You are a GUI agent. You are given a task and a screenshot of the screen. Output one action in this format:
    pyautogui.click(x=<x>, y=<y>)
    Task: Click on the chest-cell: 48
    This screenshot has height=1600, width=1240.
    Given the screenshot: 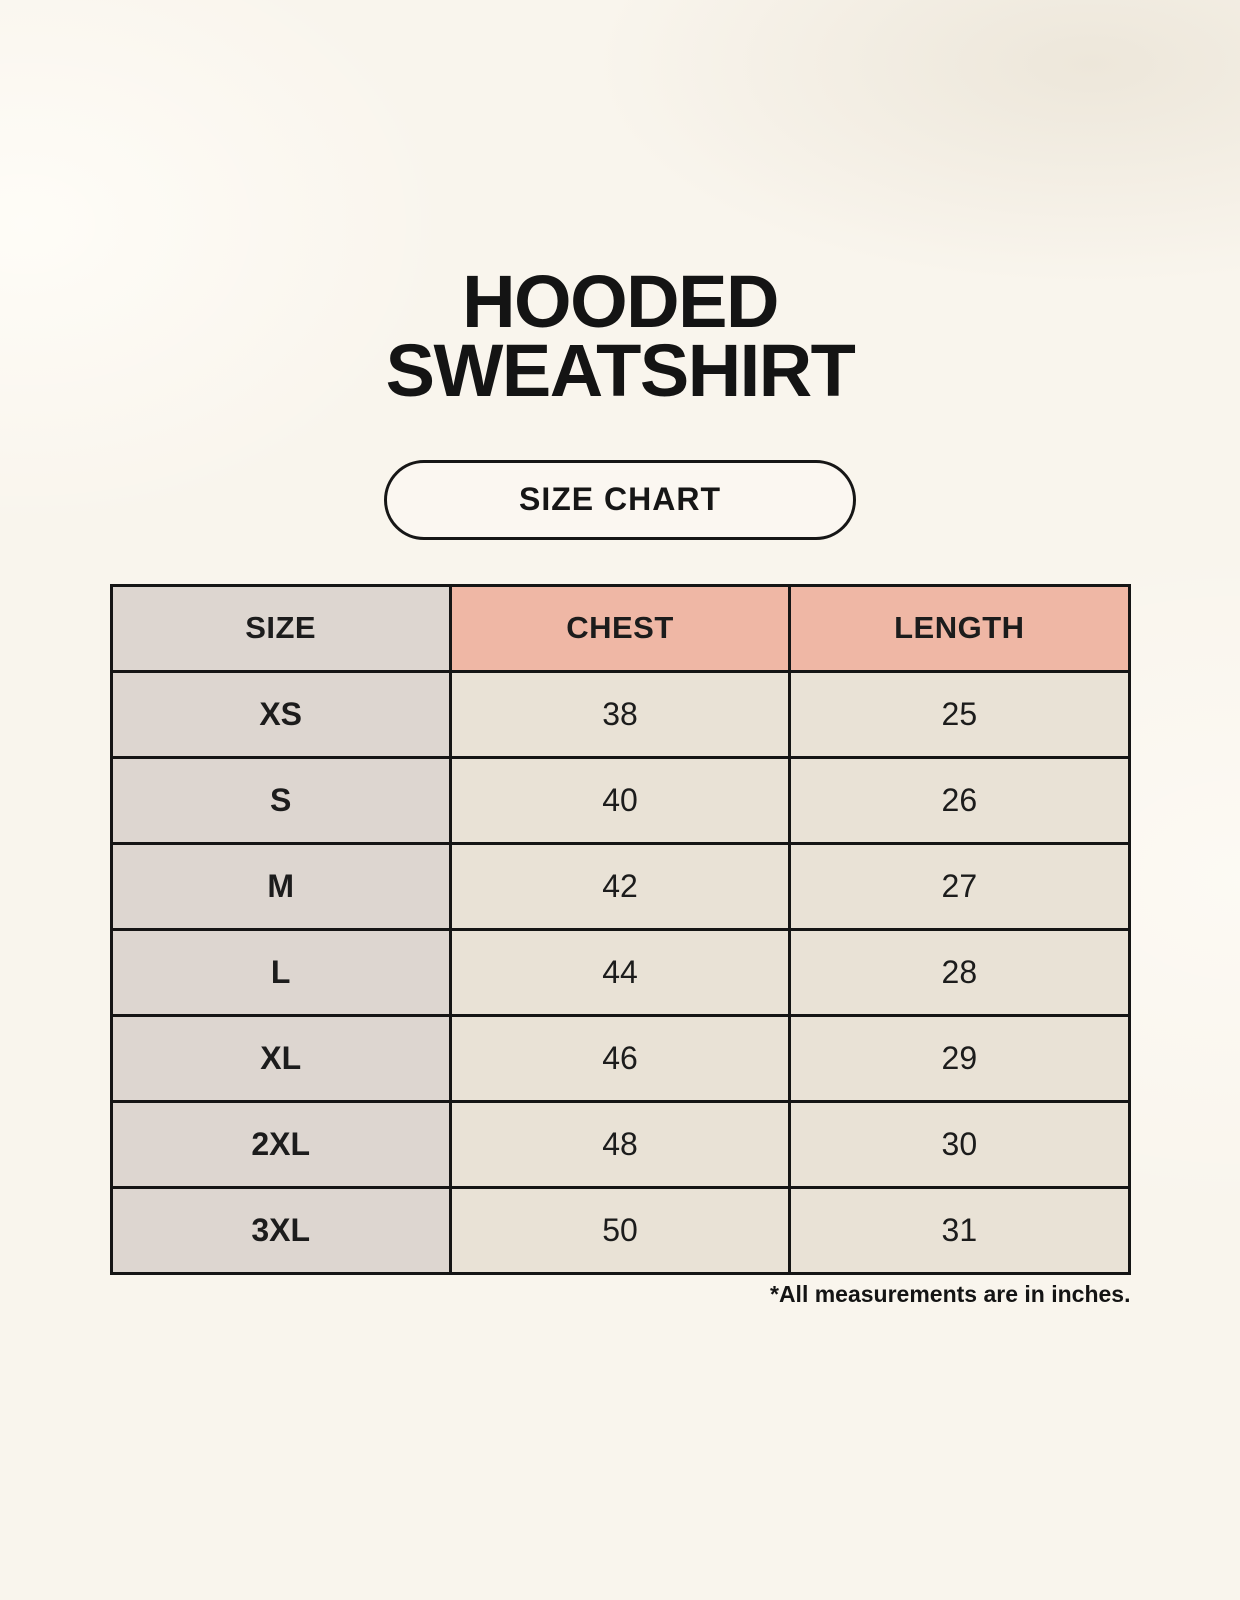 What is the action you would take?
    pyautogui.click(x=620, y=1144)
    